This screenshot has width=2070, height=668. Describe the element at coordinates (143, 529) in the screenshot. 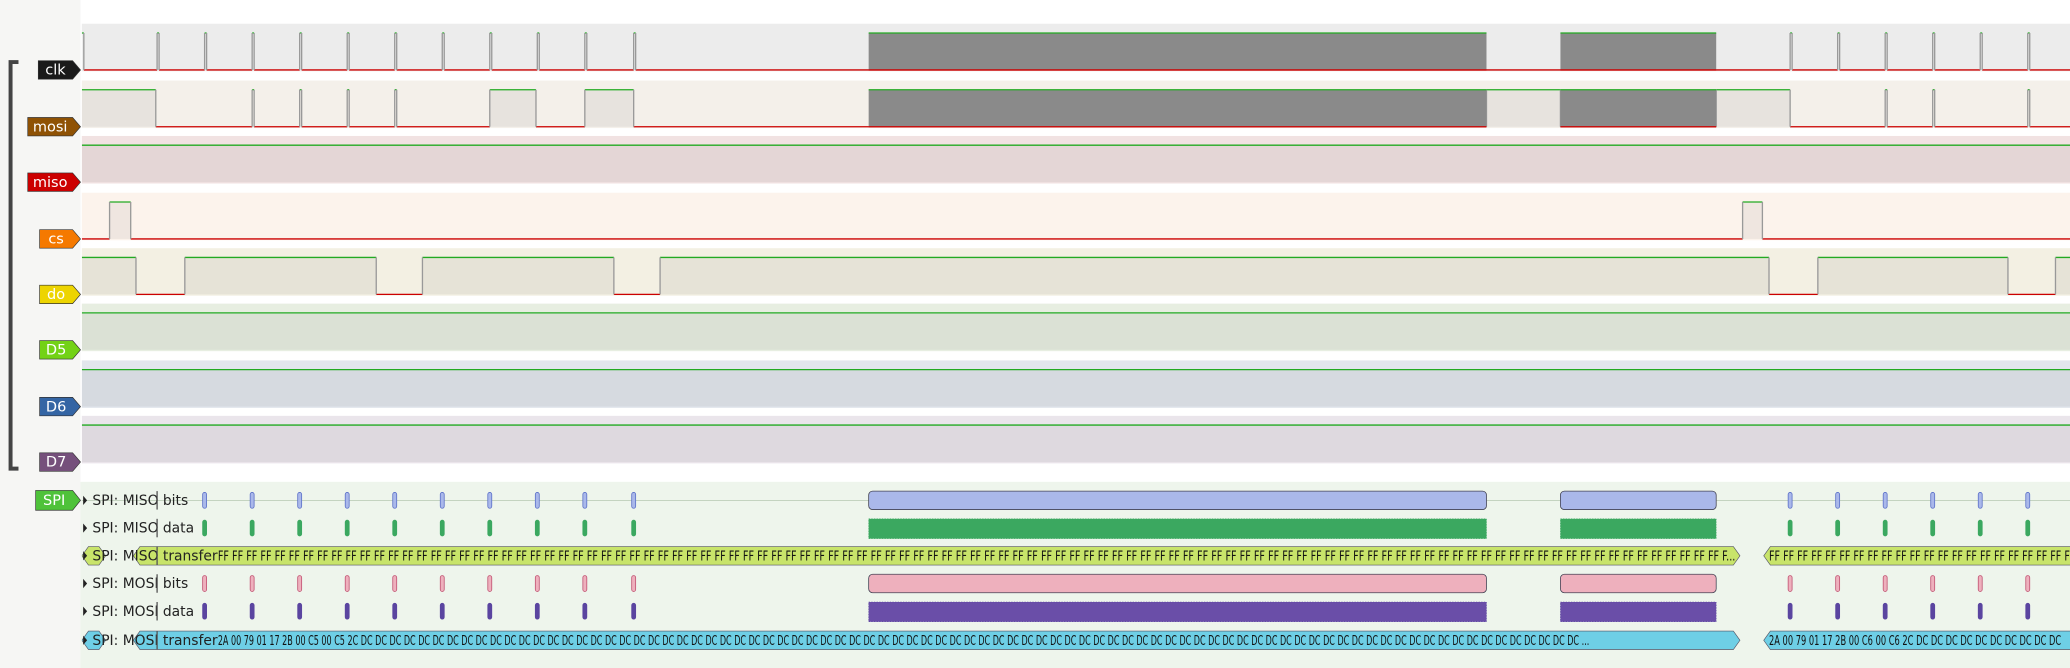

I see `decoder-row-label: SPI: MISO data` at that location.